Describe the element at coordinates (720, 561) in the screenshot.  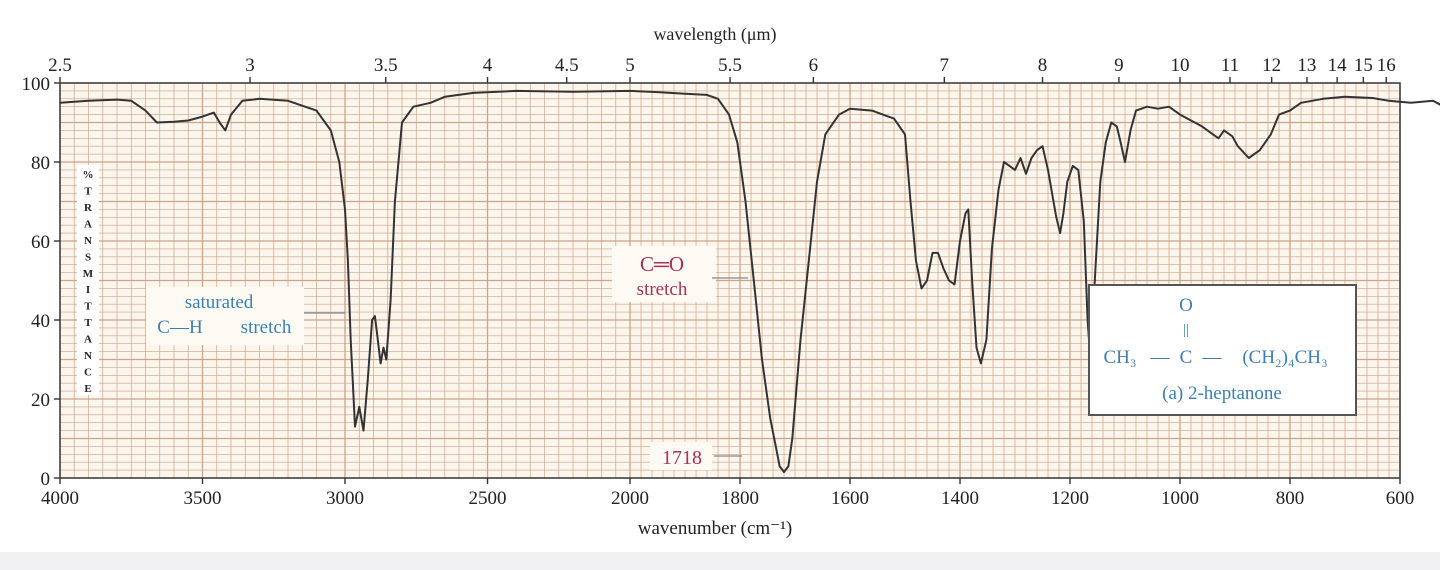
I see `bottom-strip` at that location.